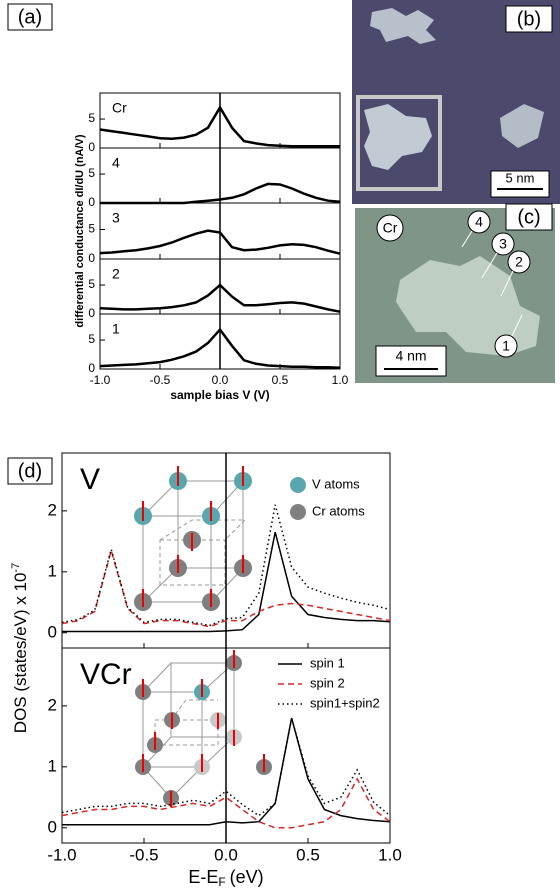 This screenshot has height=891, width=560. Describe the element at coordinates (20, 653) in the screenshot. I see `y-axis-label-part: DOS (states/eV) x 10` at that location.